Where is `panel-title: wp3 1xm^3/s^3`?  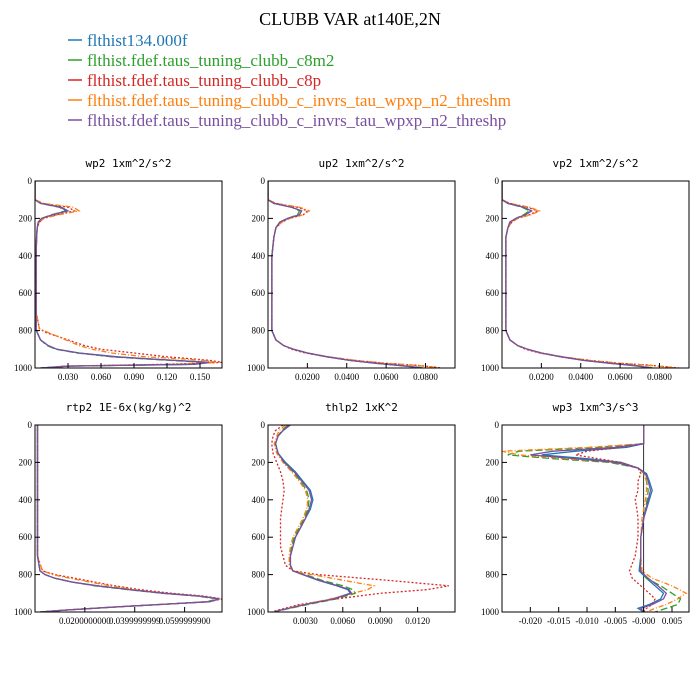 panel-title: wp3 1xm^3/s^3 is located at coordinates (595, 407).